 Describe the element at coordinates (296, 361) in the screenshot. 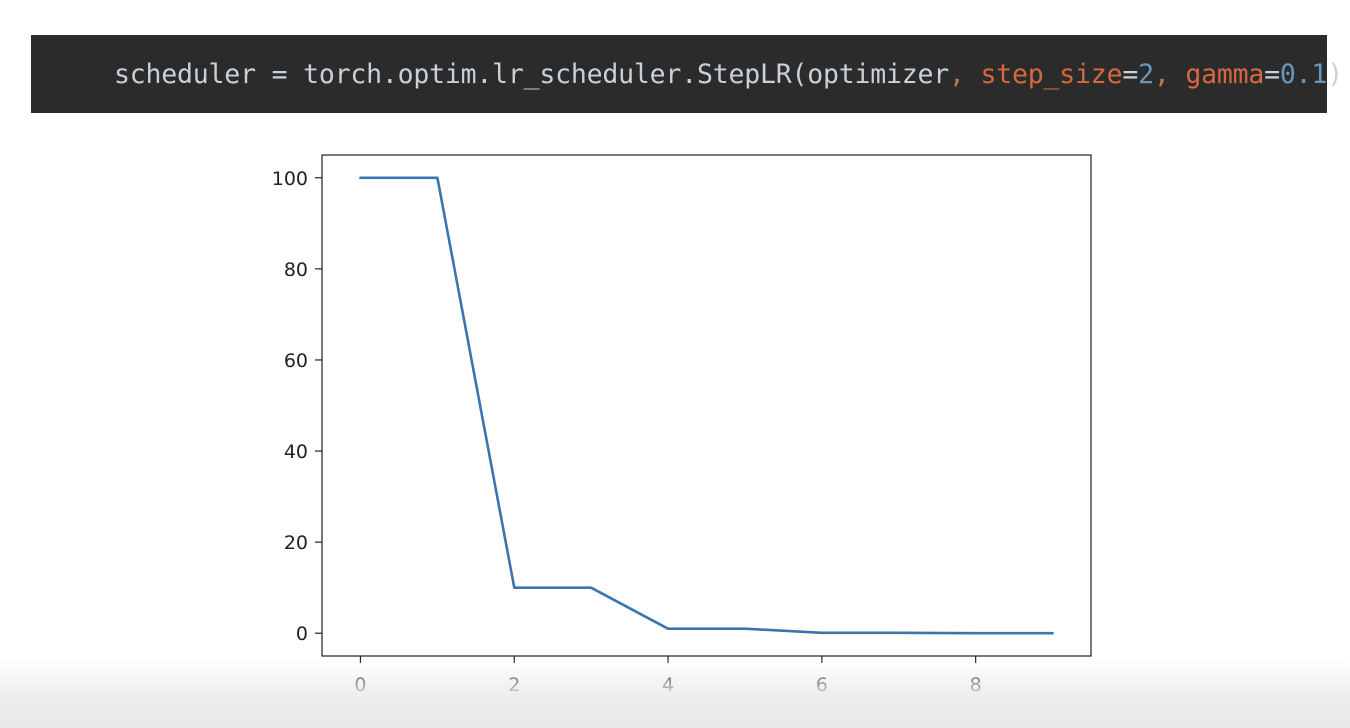

I see `y-tick-label: 60` at that location.